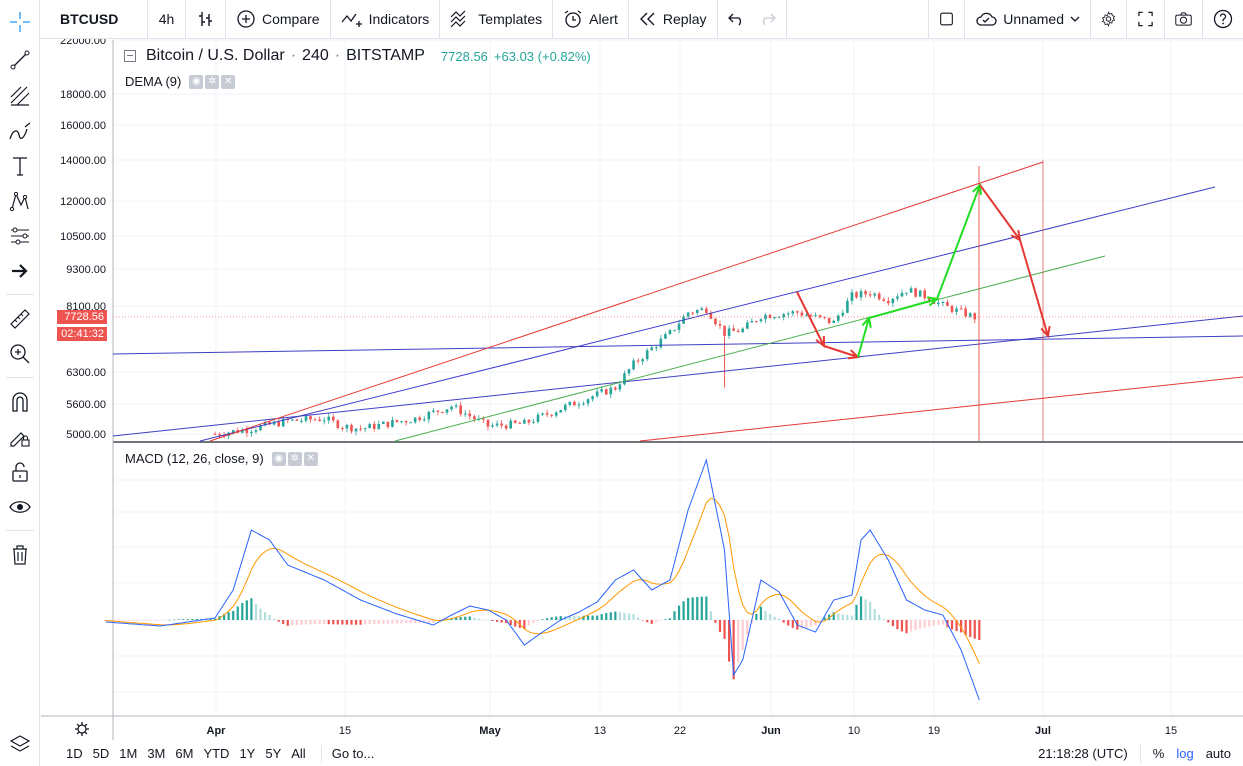 The image size is (1243, 766). I want to click on bar-style-button, so click(206, 19).